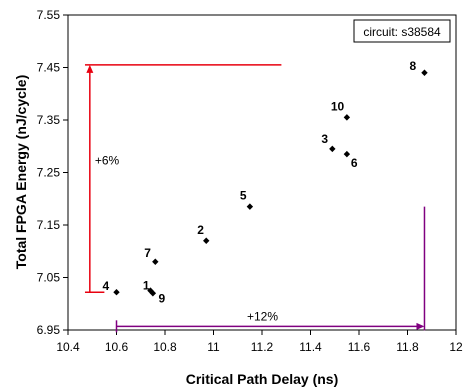 The width and height of the screenshot is (463, 390). What do you see at coordinates (262, 316) in the screenshot?
I see `bracket-label: +12%` at bounding box center [262, 316].